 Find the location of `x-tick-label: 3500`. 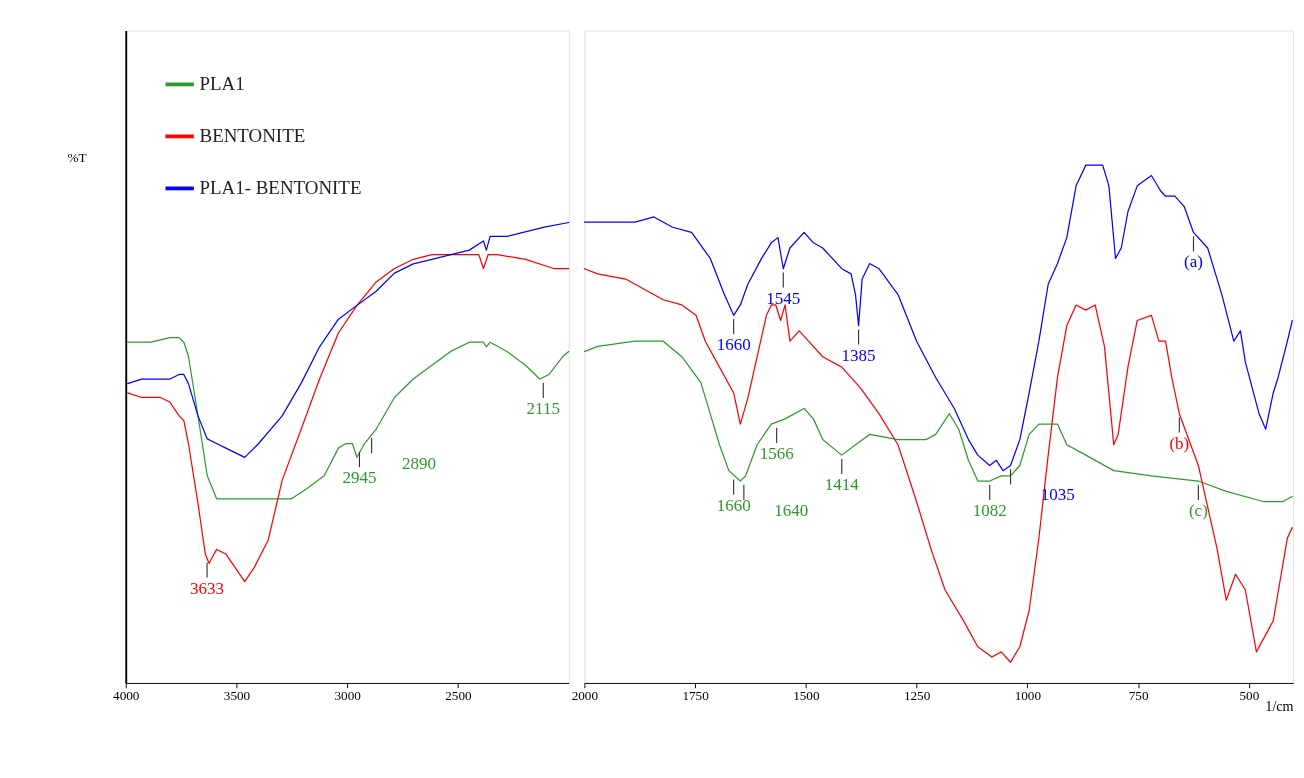

x-tick-label: 3500 is located at coordinates (237, 696).